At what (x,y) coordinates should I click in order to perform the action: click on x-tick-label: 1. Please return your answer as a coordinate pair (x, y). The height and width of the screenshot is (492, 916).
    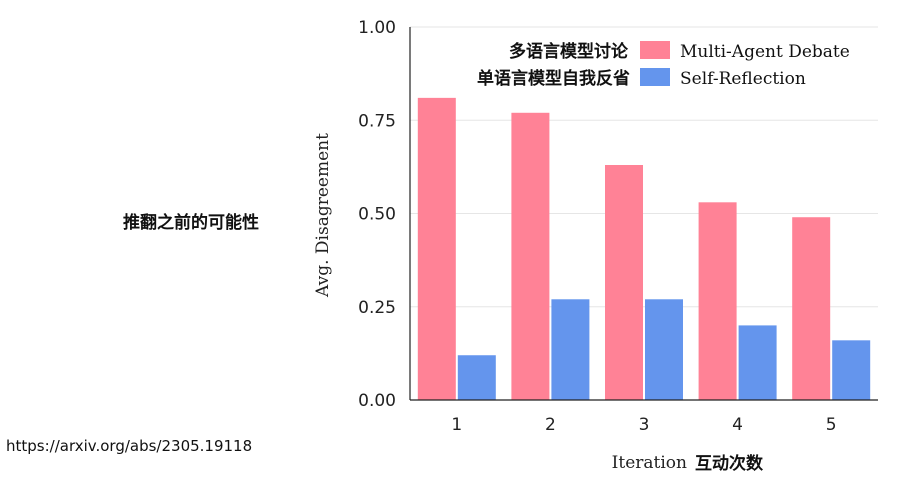
    Looking at the image, I should click on (456, 425).